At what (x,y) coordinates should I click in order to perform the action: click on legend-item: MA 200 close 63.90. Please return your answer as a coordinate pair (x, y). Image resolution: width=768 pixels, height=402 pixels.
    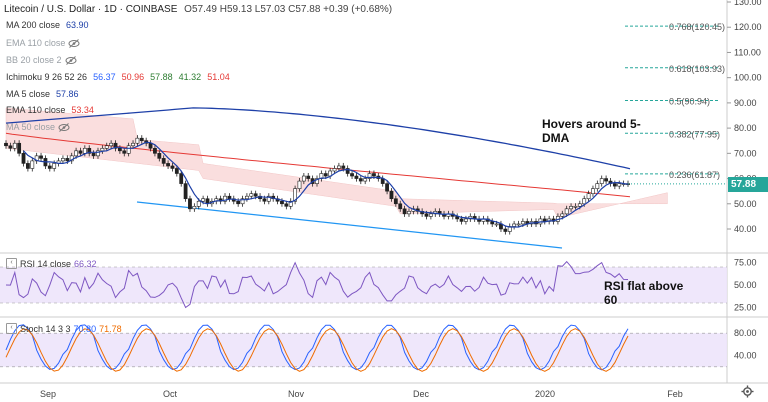
    Looking at the image, I should click on (47, 25).